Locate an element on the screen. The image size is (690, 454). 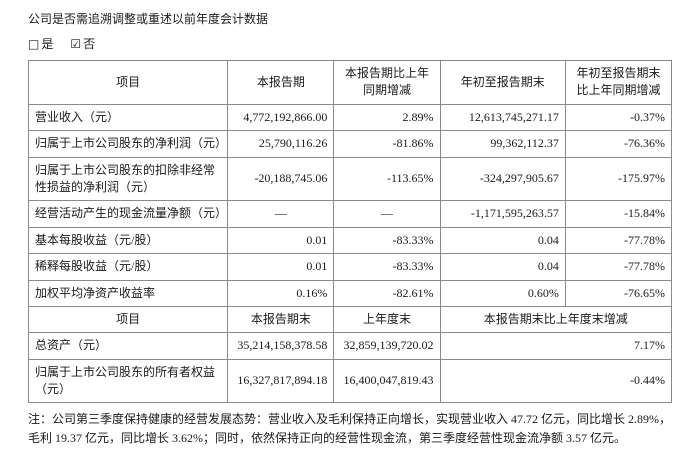
row-label: 归属于上市公司股东的净利润（元） is located at coordinates (128, 144).